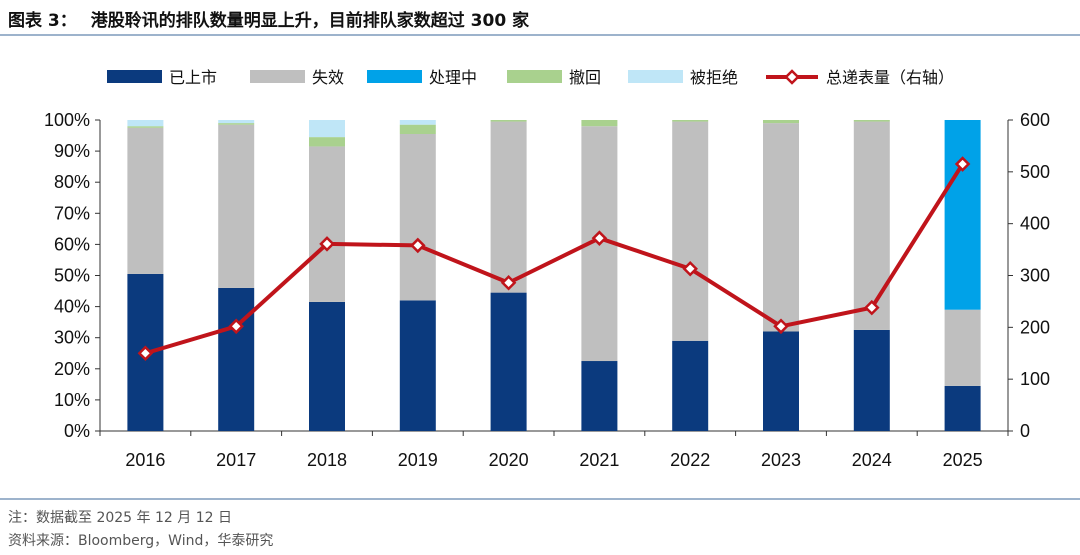 This screenshot has width=1080, height=555. What do you see at coordinates (690, 460) in the screenshot?
I see `x-tick-label: 2022` at bounding box center [690, 460].